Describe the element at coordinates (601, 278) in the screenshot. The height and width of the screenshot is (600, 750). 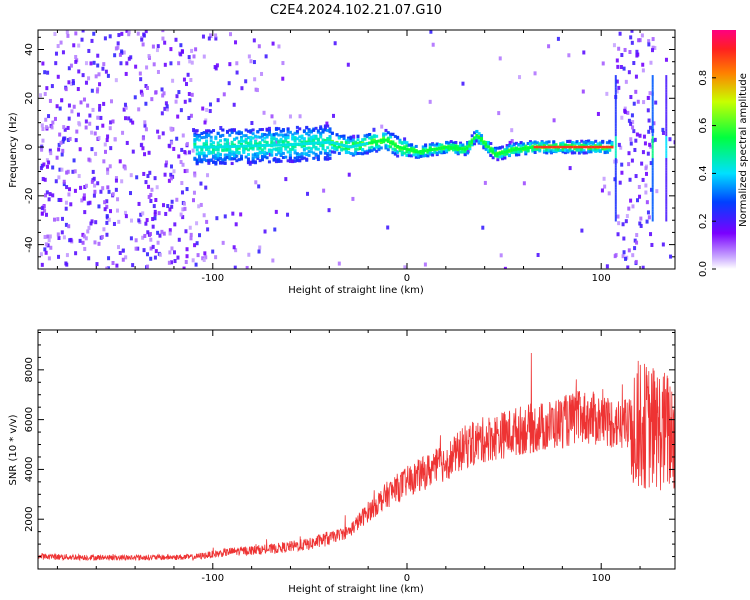
I see `x-tick-label: 100` at that location.